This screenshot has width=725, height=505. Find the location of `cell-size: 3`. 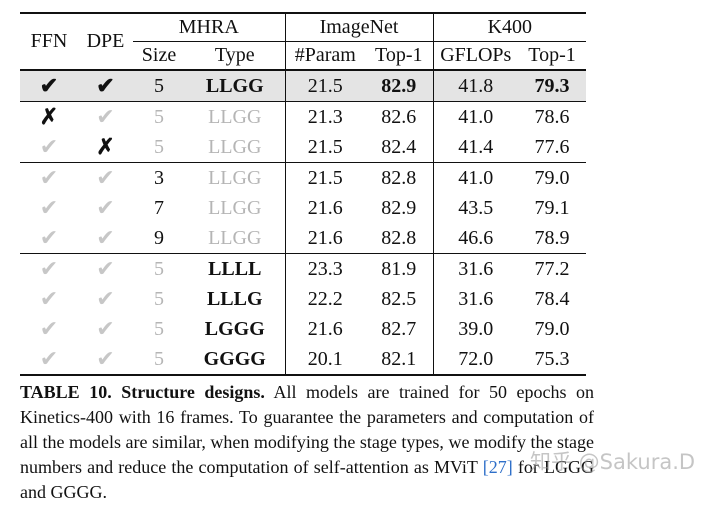

cell-size: 3 is located at coordinates (159, 177).